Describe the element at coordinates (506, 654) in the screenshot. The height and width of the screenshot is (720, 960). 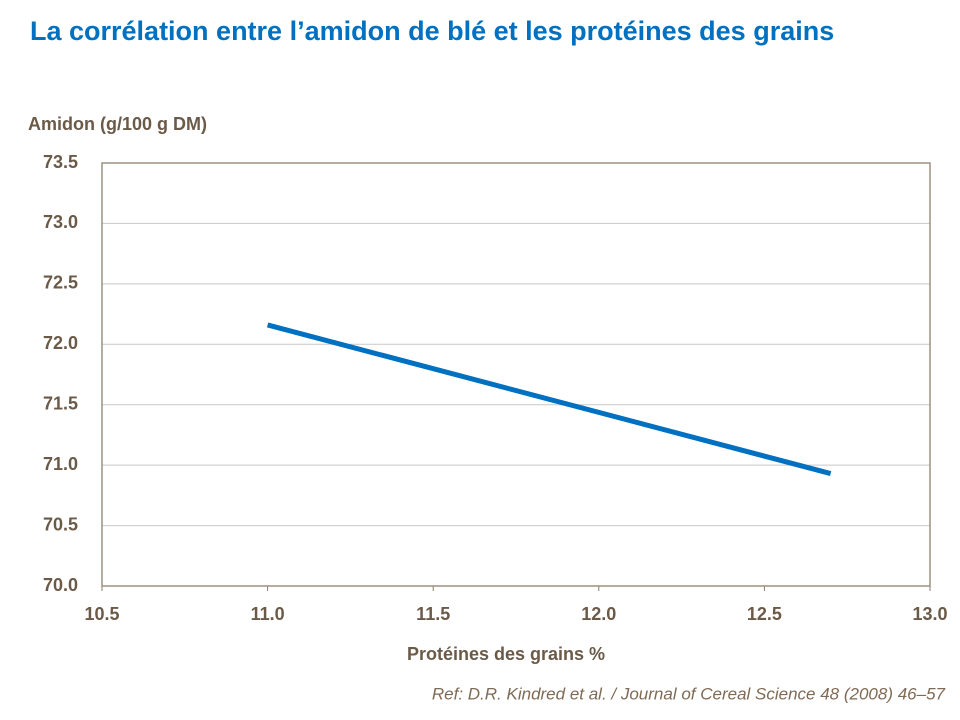
I see `x-axis-label: Protéines des grains %` at that location.